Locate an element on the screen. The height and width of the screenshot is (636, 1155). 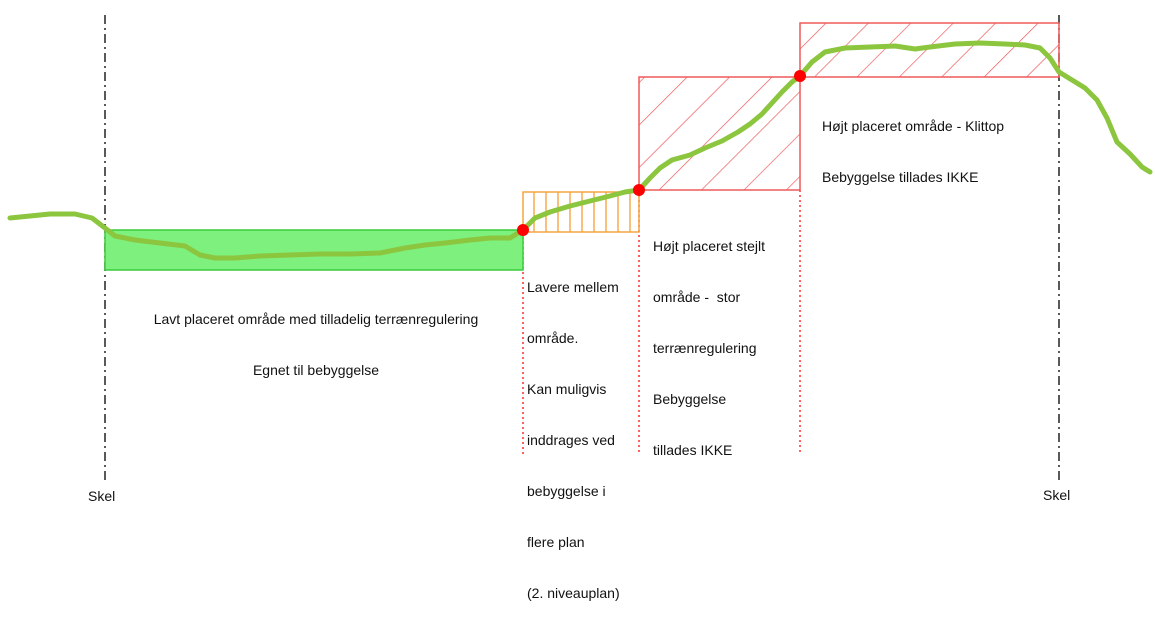
boundary-label-right: Skel is located at coordinates (1057, 495).